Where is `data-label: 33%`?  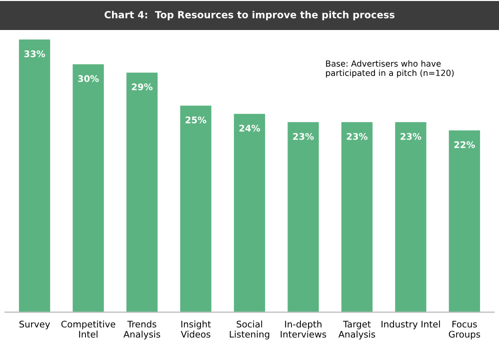
data-label: 33% is located at coordinates (35, 54).